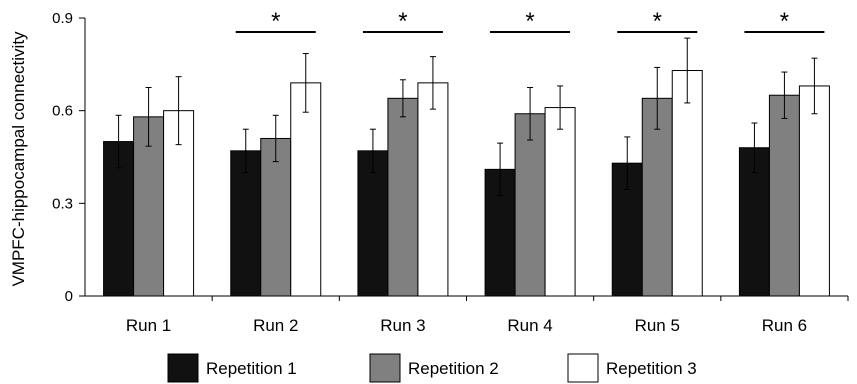 This screenshot has width=857, height=384. What do you see at coordinates (453, 368) in the screenshot?
I see `legend-label: Repetition 2` at bounding box center [453, 368].